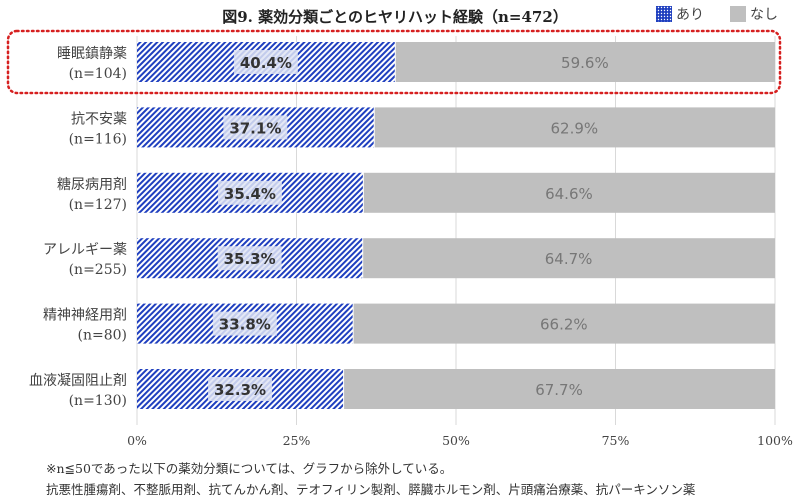 Image resolution: width=800 pixels, height=498 pixels. I want to click on category-label: アレルギー薬, so click(85, 250).